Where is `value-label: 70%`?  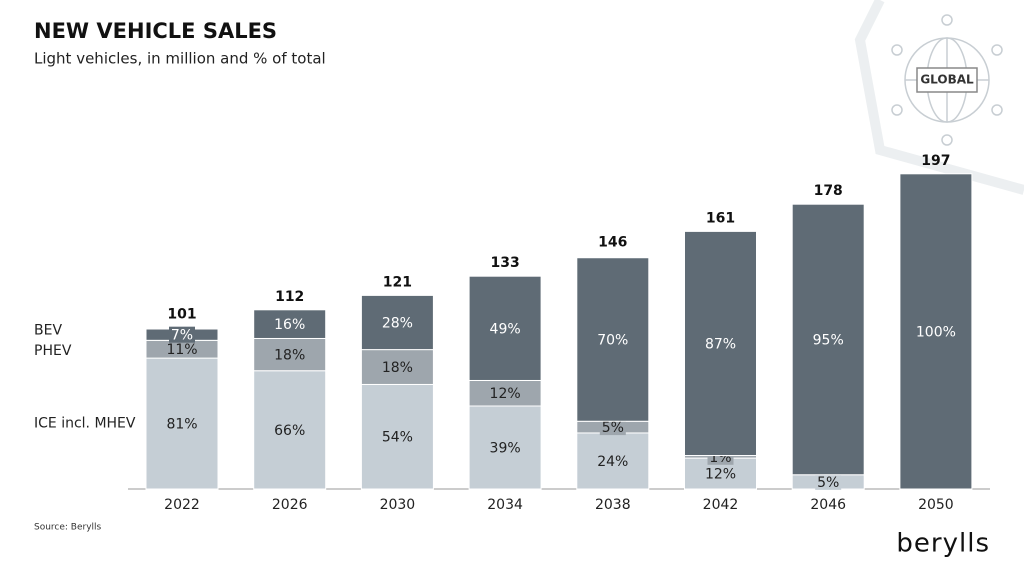 value-label: 70% is located at coordinates (612, 340).